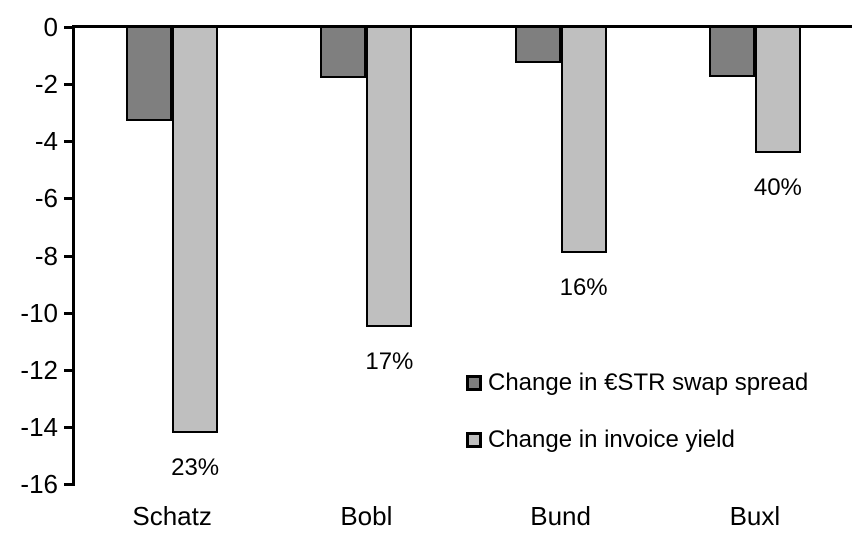 The image size is (852, 539). Describe the element at coordinates (366, 516) in the screenshot. I see `category-label-bobl: Bobl` at that location.